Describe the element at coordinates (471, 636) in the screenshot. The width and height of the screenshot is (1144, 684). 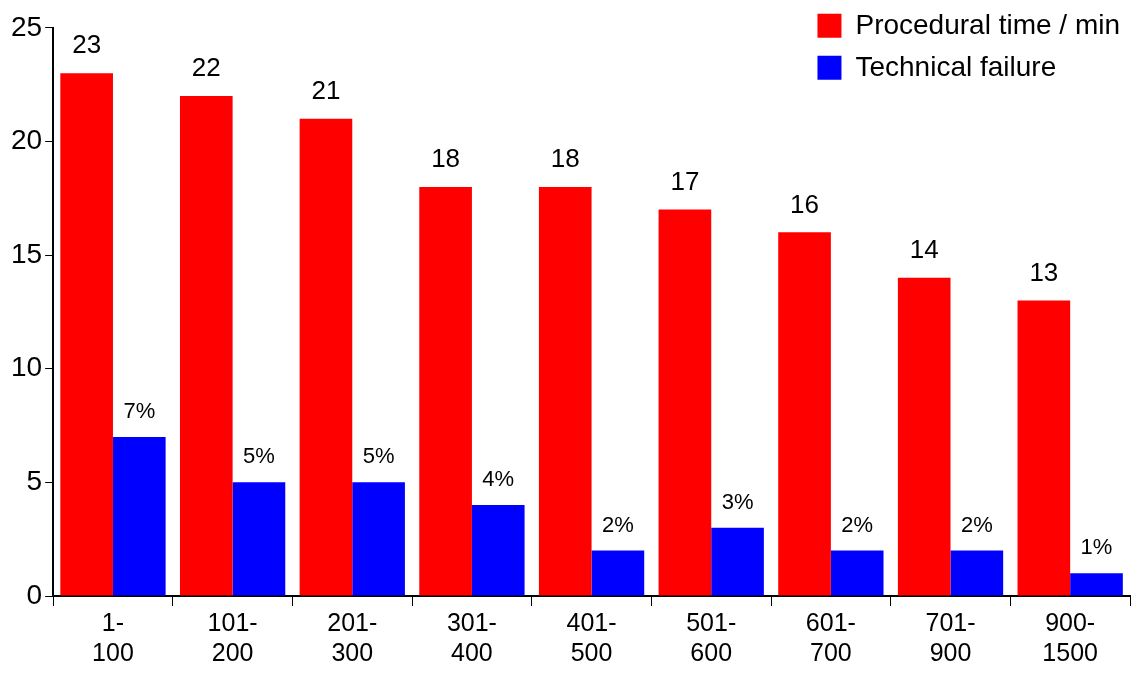
I see `x-tick-label: 301-400` at that location.